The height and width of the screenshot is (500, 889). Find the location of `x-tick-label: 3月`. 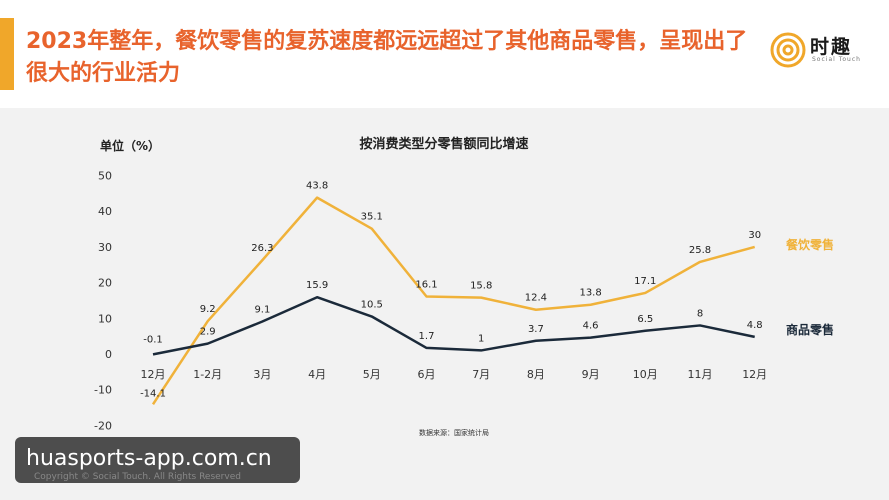

x-tick-label: 3月 is located at coordinates (262, 374).